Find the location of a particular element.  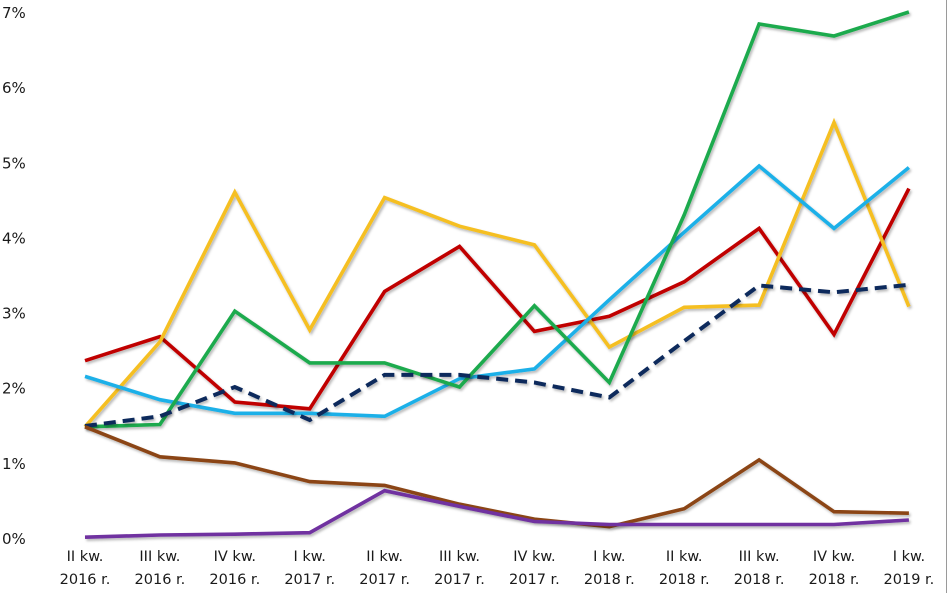

y-tick-label: 5% is located at coordinates (14, 163).